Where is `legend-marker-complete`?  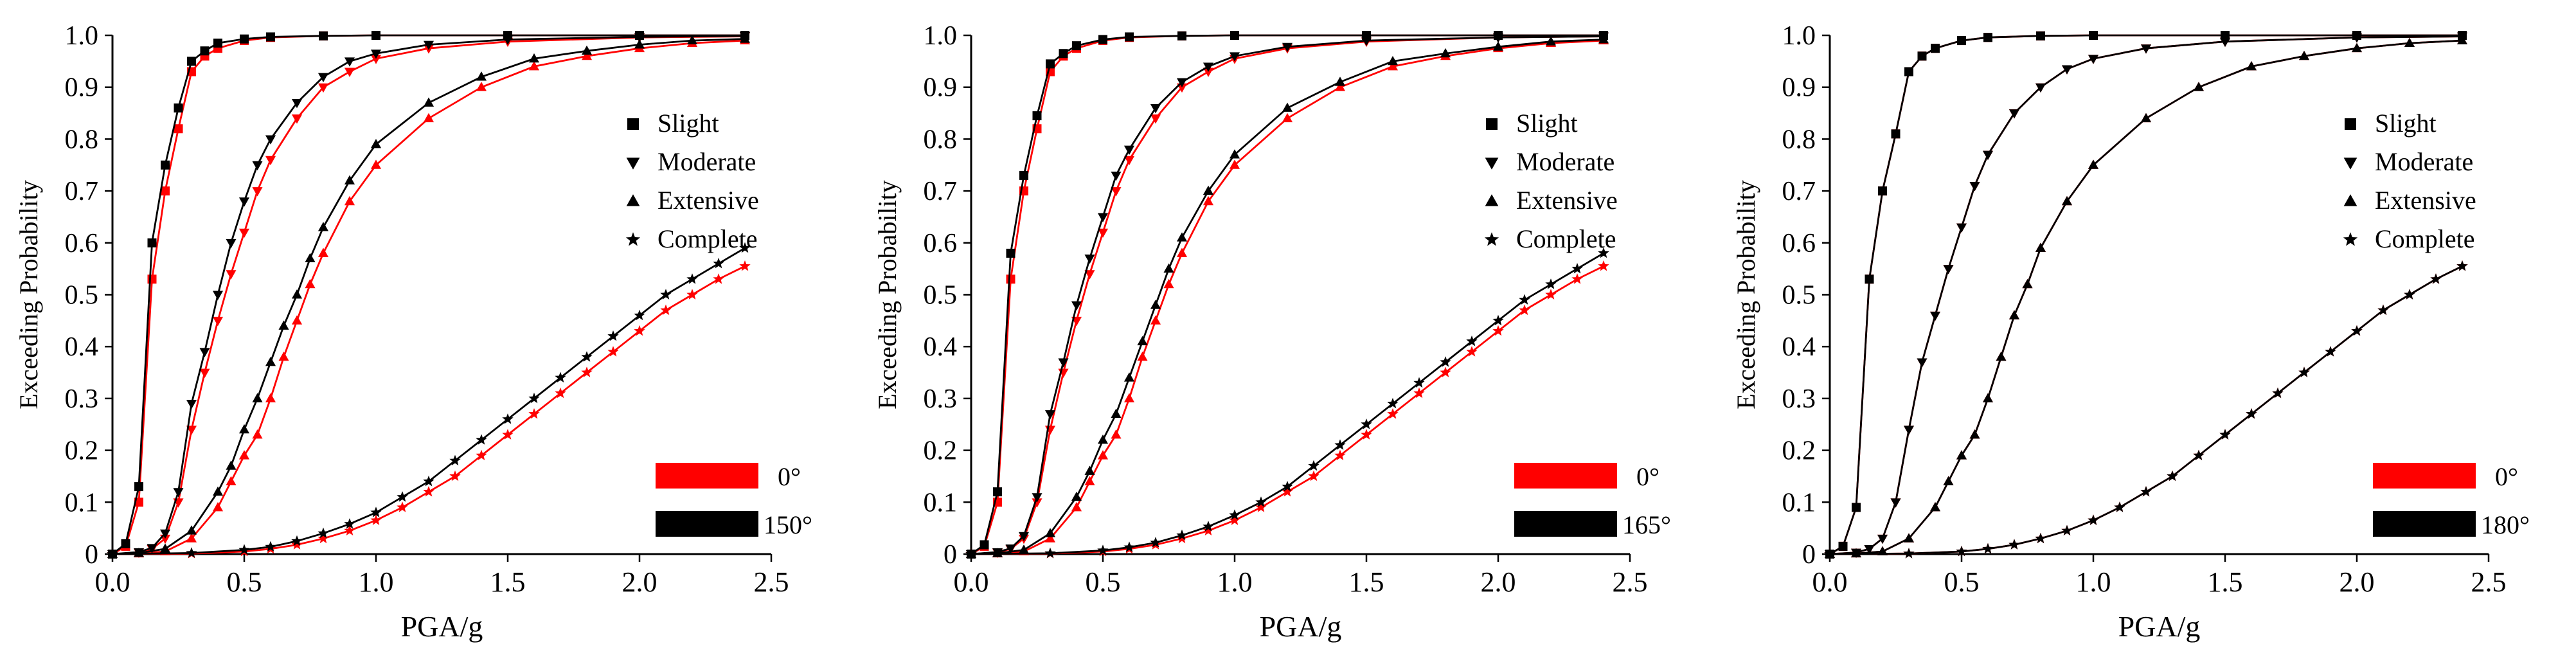
legend-marker-complete is located at coordinates (1491, 239).